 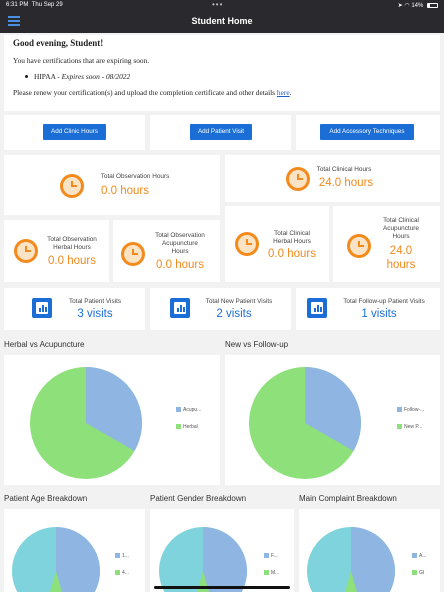 I want to click on pie-slice-acupuncture, so click(x=114, y=409).